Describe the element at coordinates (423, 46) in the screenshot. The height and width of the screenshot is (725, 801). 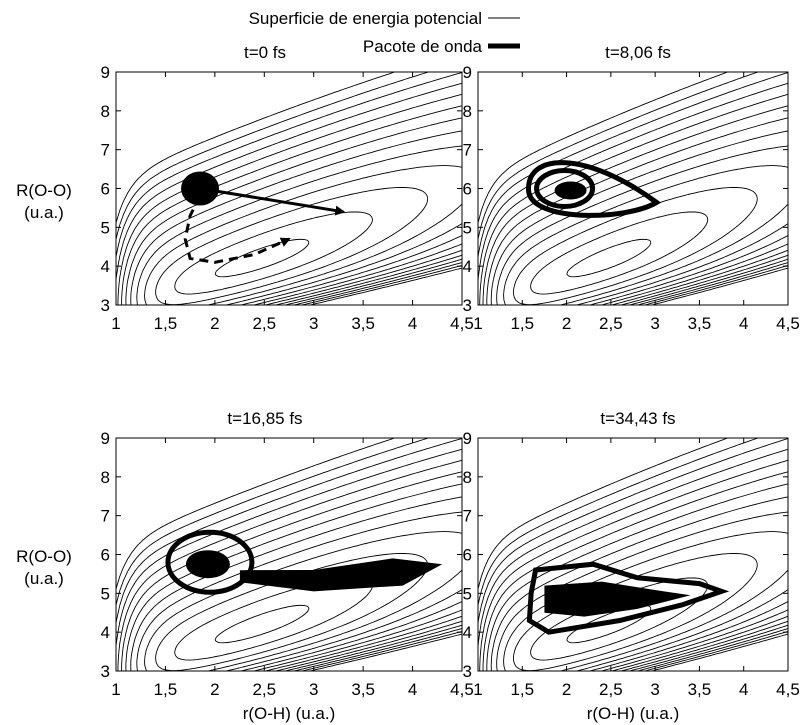
I see `legend-label-wavepacket: Pacote de onda` at that location.